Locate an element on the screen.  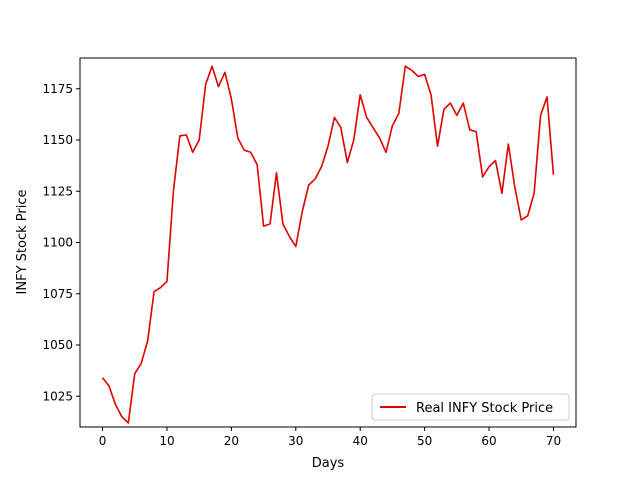
x-tick-label: 60 is located at coordinates (488, 441).